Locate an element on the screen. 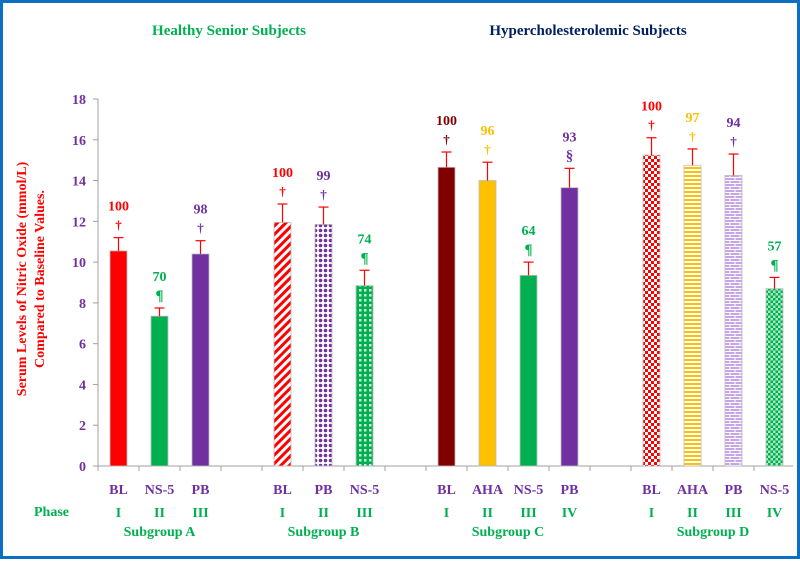  bar-group-4-3: † 94 is located at coordinates (733, 291).